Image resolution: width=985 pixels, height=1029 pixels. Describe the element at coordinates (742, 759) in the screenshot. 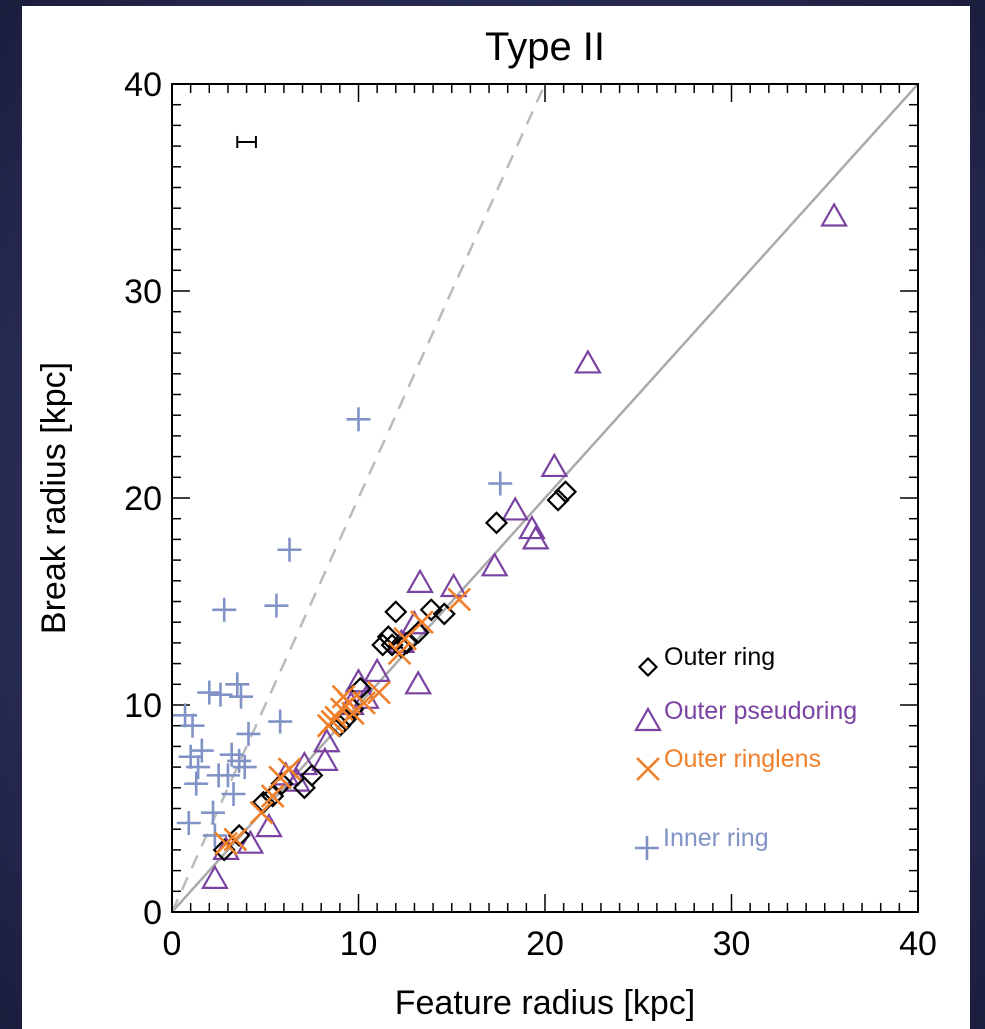

I see `legend-label-outer-ringlens: Outer ringlens` at that location.